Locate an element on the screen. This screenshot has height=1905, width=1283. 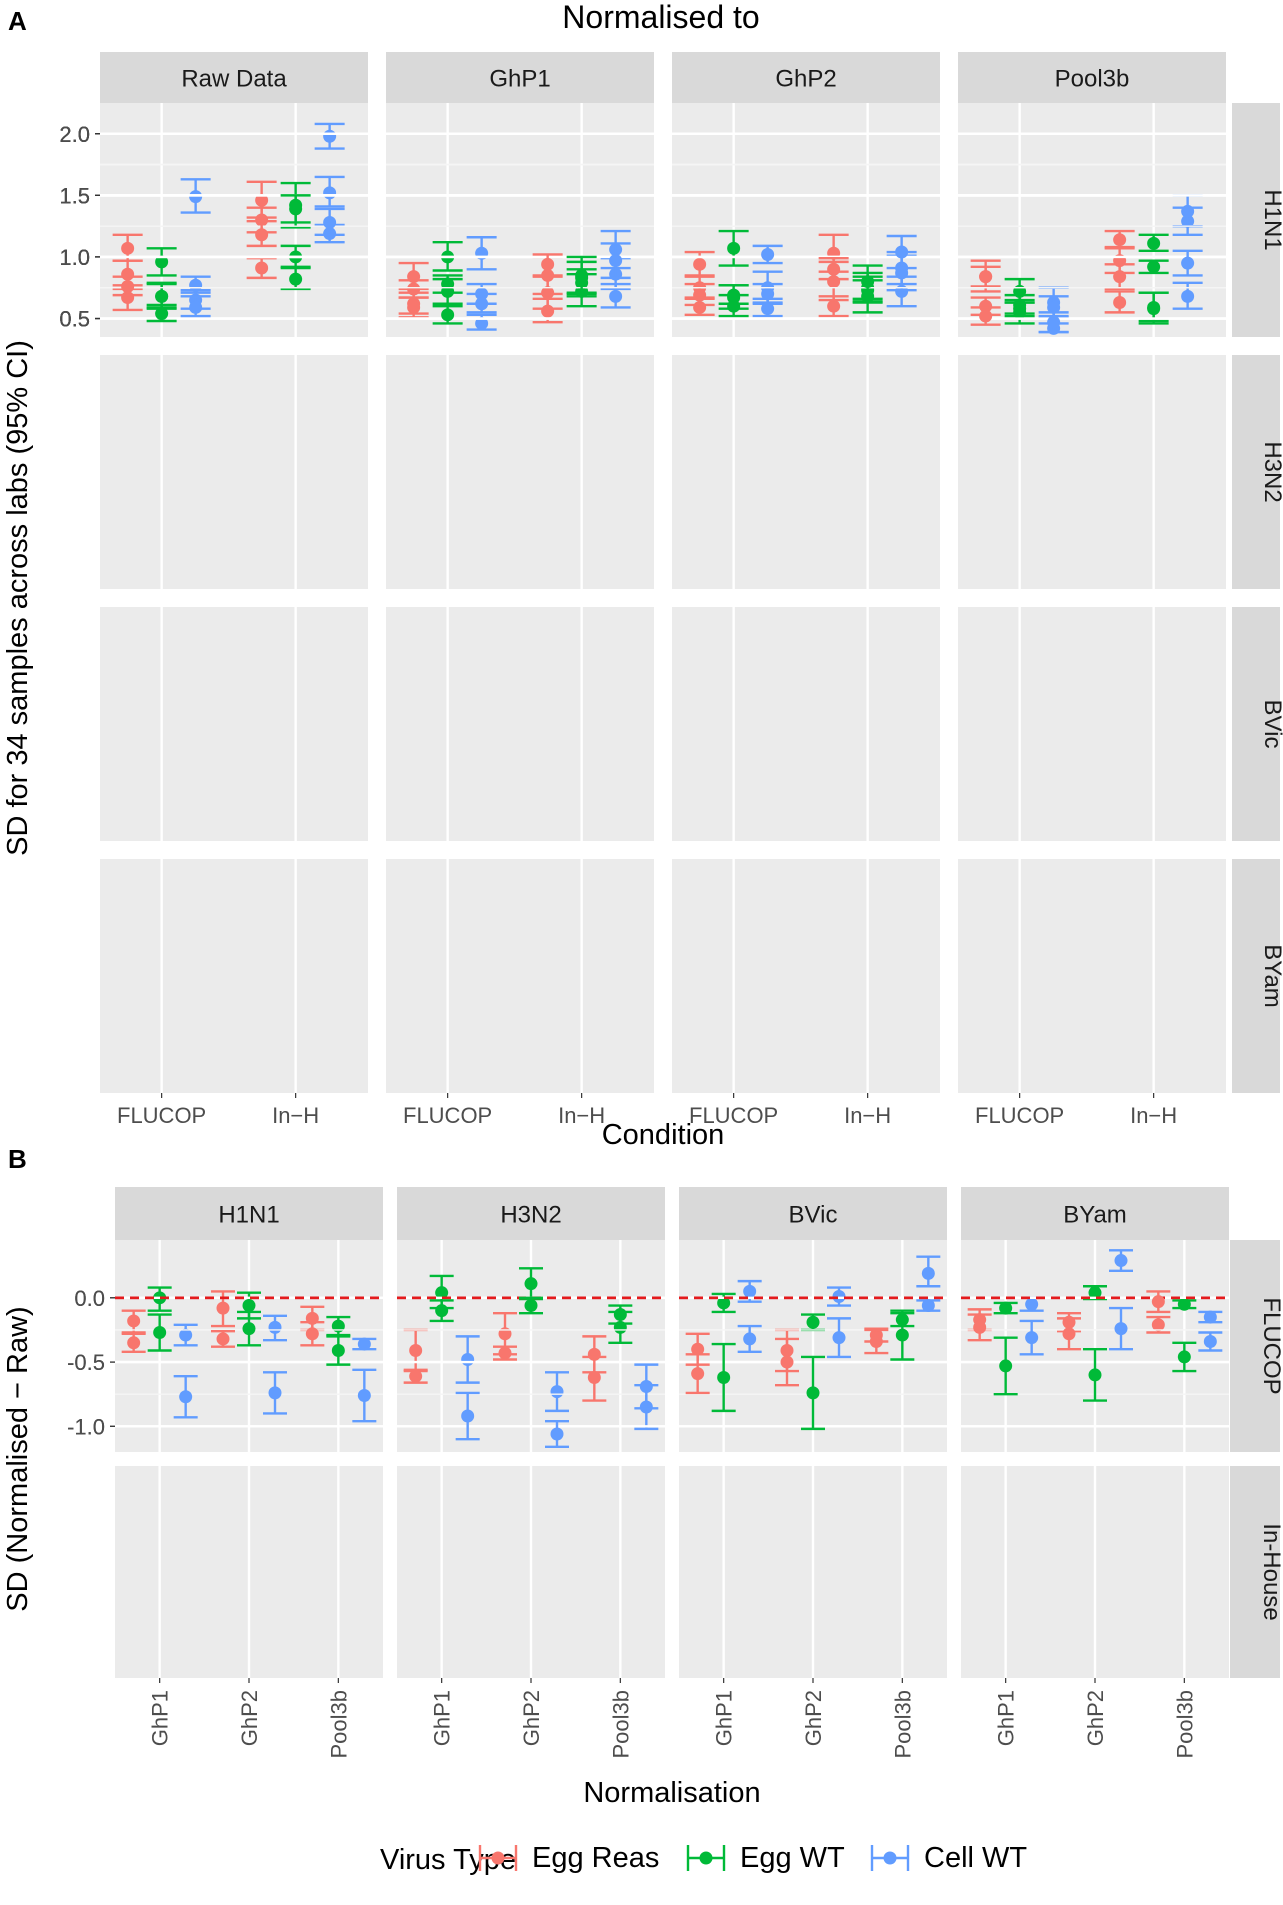
column-strip-label: H1N1 is located at coordinates (248, 1215).